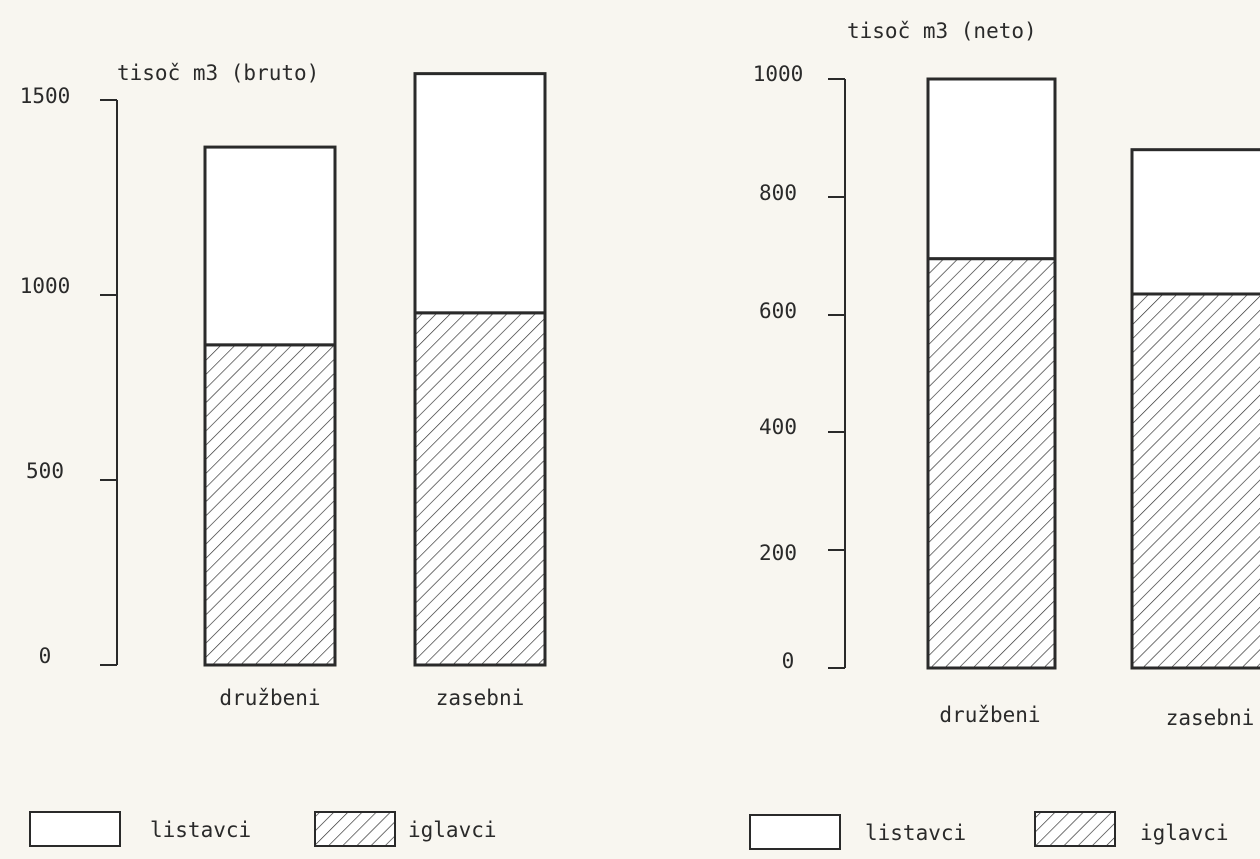 The image size is (1260, 859). Describe the element at coordinates (942, 31) in the screenshot. I see `chart-neto-ylabel: tisoč m3 (neto)` at that location.